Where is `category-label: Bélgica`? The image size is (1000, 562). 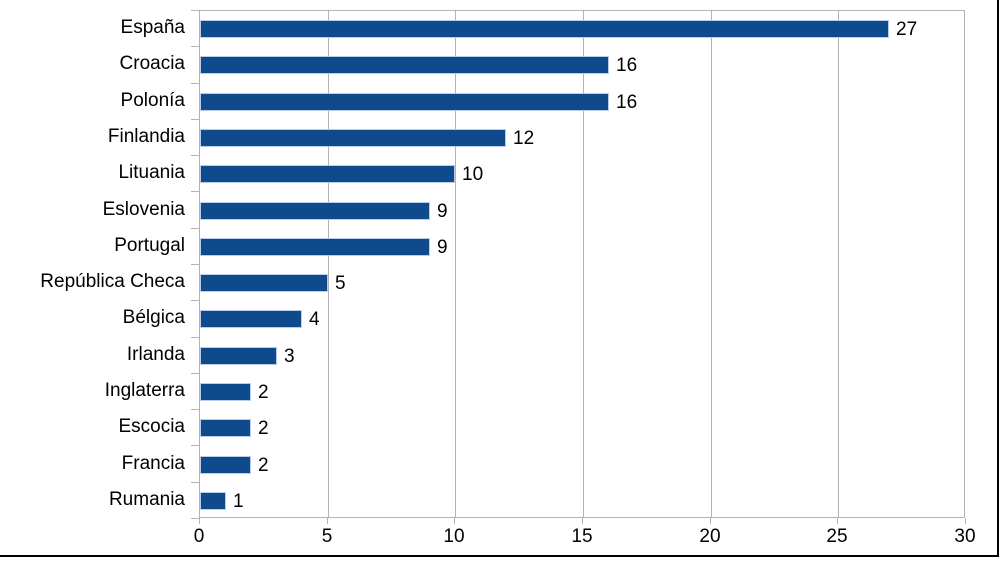 category-label: Bélgica is located at coordinates (153, 318).